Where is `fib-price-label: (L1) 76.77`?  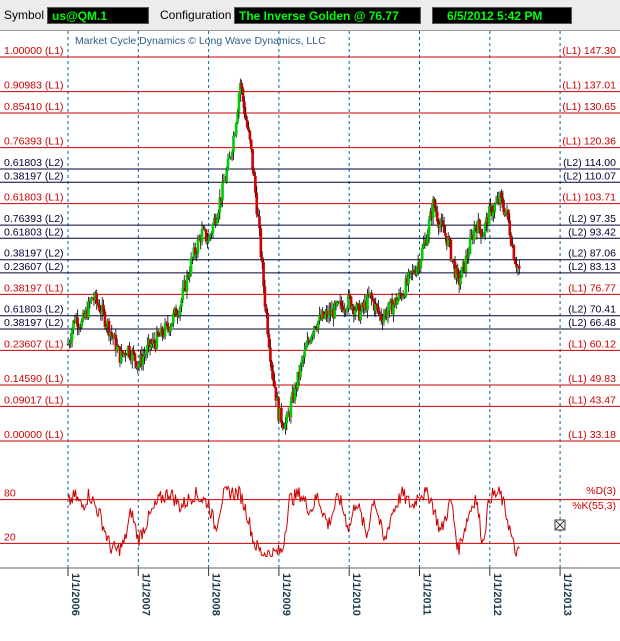
fib-price-label: (L1) 76.77 is located at coordinates (592, 288).